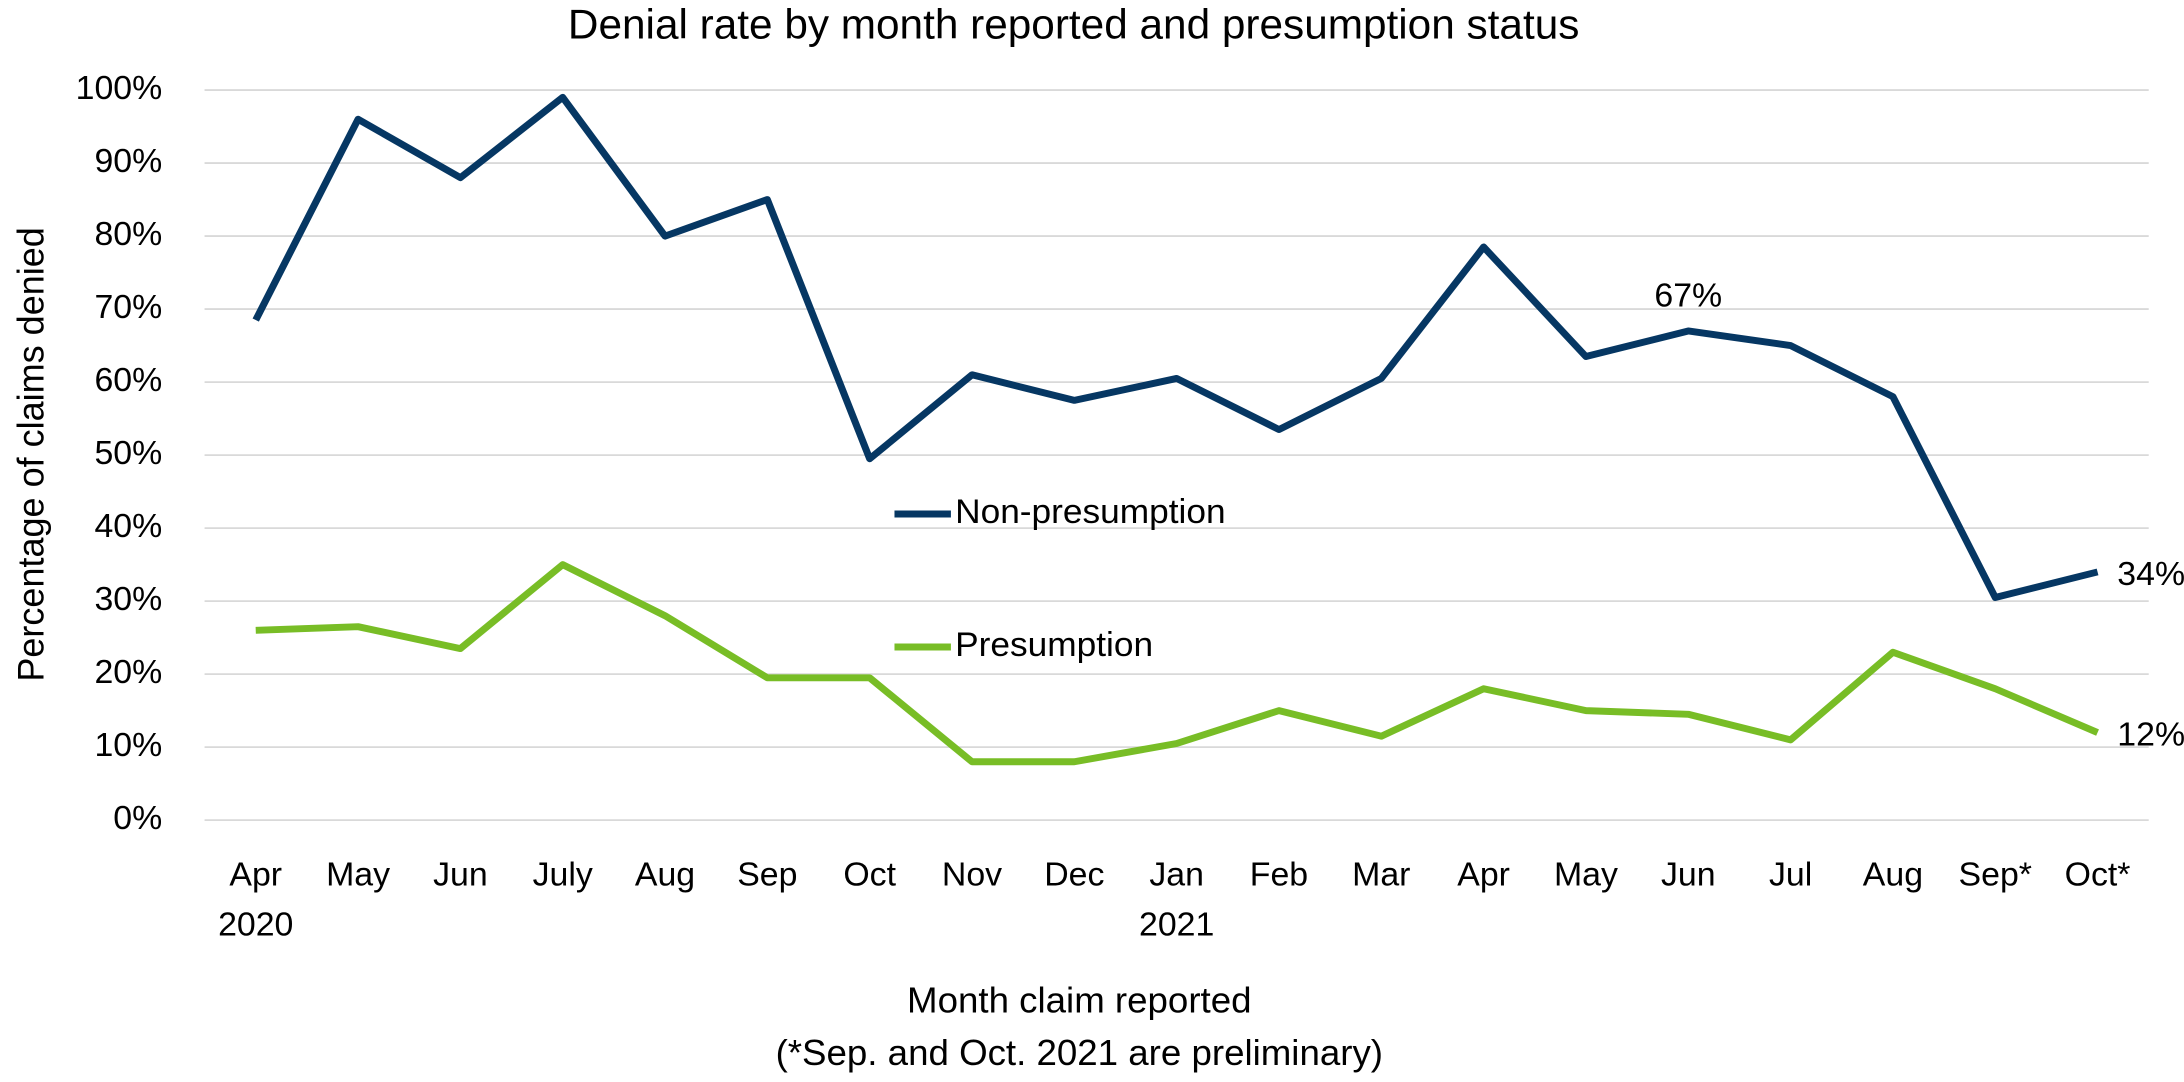 Image resolution: width=2184 pixels, height=1082 pixels. What do you see at coordinates (1074, 875) in the screenshot?
I see `x-tick-label: Dec` at bounding box center [1074, 875].